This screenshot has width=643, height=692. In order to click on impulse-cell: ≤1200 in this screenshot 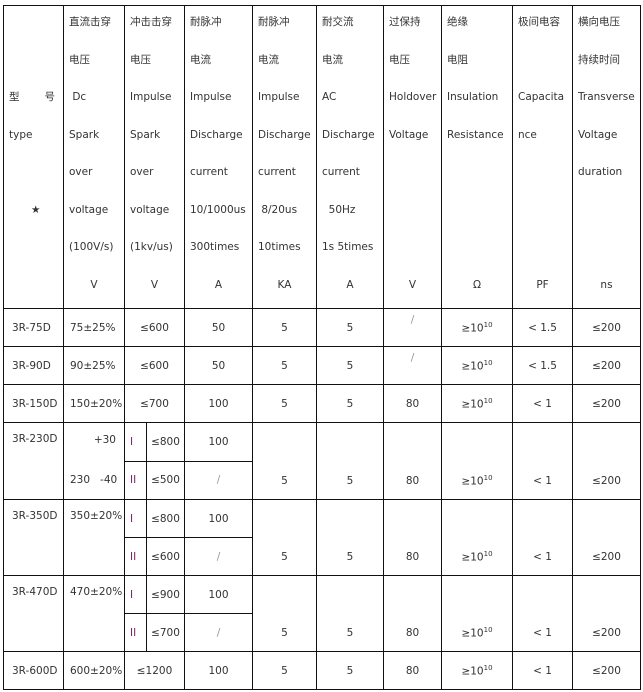, I will do `click(154, 670)`.